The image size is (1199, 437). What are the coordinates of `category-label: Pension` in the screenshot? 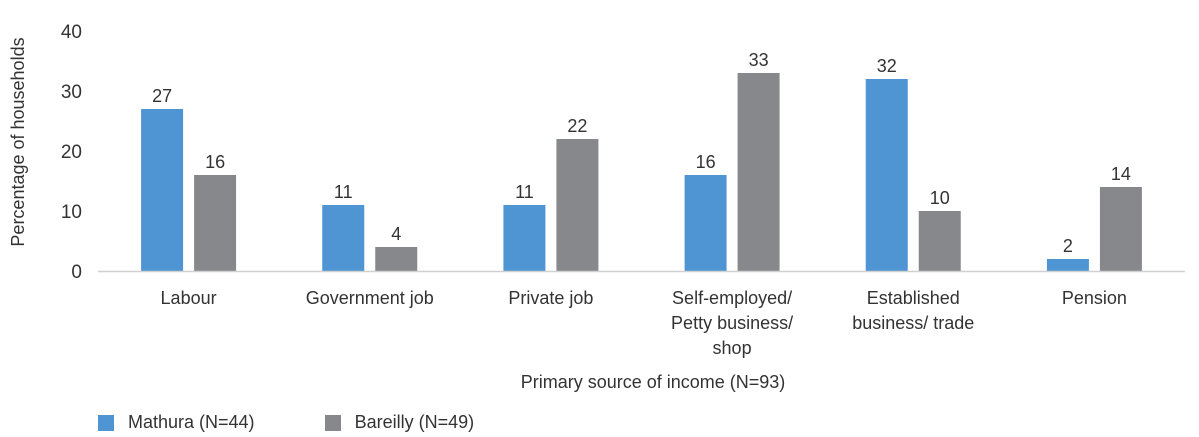 It's located at (1094, 298).